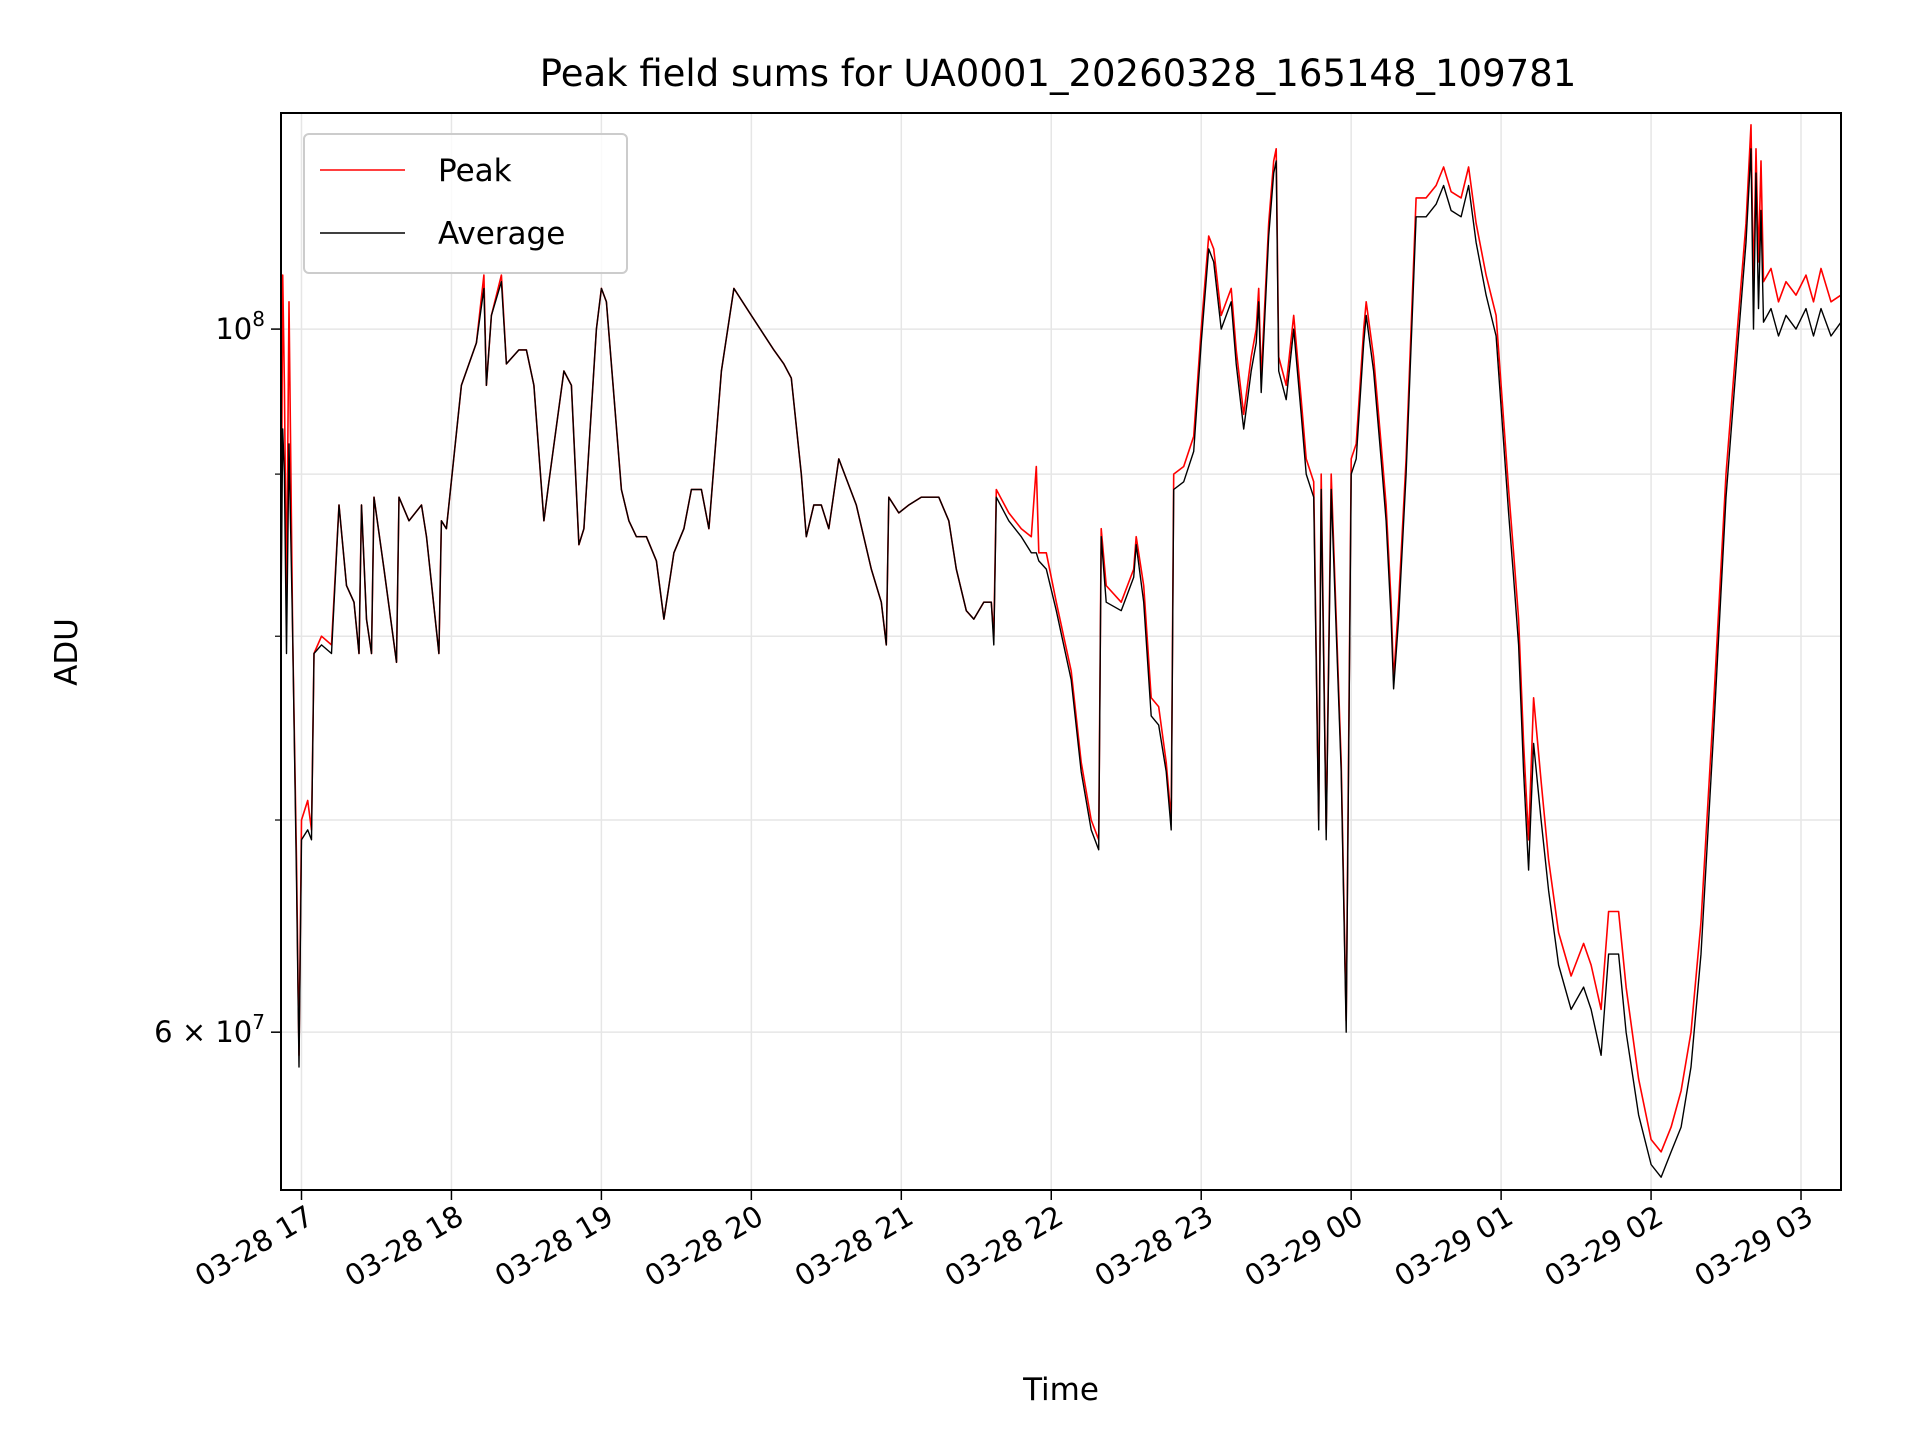 The height and width of the screenshot is (1440, 1920). Describe the element at coordinates (203, 1032) in the screenshot. I see `y-tick-label-base: 6 × 10` at that location.